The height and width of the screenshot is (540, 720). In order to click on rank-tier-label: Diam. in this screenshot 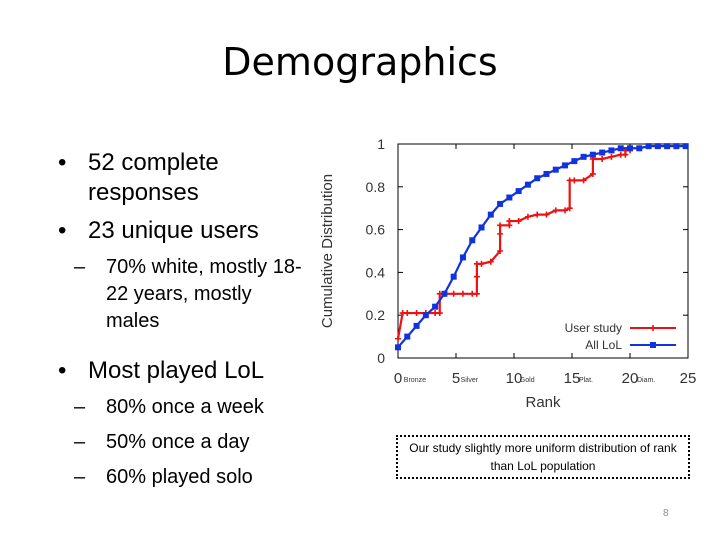, I will do `click(646, 380)`.